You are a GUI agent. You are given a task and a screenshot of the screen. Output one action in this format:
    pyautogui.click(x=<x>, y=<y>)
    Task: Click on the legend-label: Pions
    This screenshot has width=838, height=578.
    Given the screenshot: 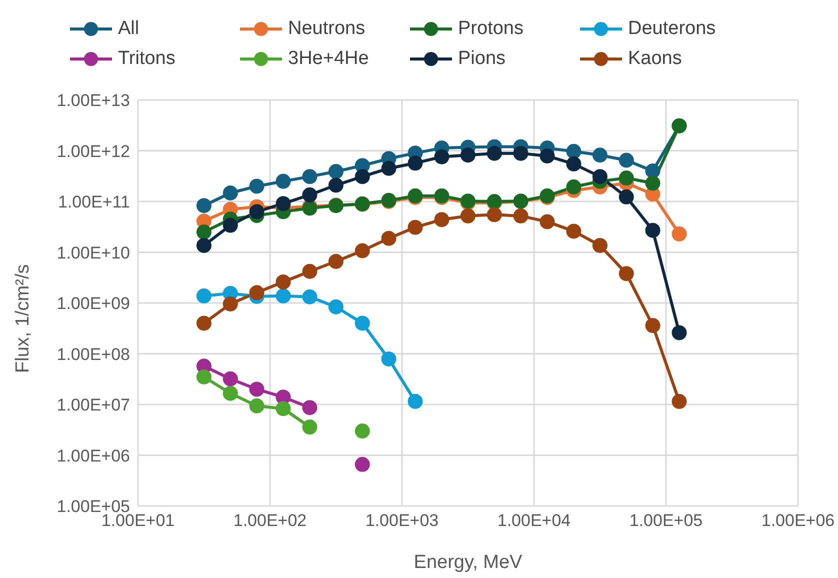 What is the action you would take?
    pyautogui.click(x=482, y=59)
    